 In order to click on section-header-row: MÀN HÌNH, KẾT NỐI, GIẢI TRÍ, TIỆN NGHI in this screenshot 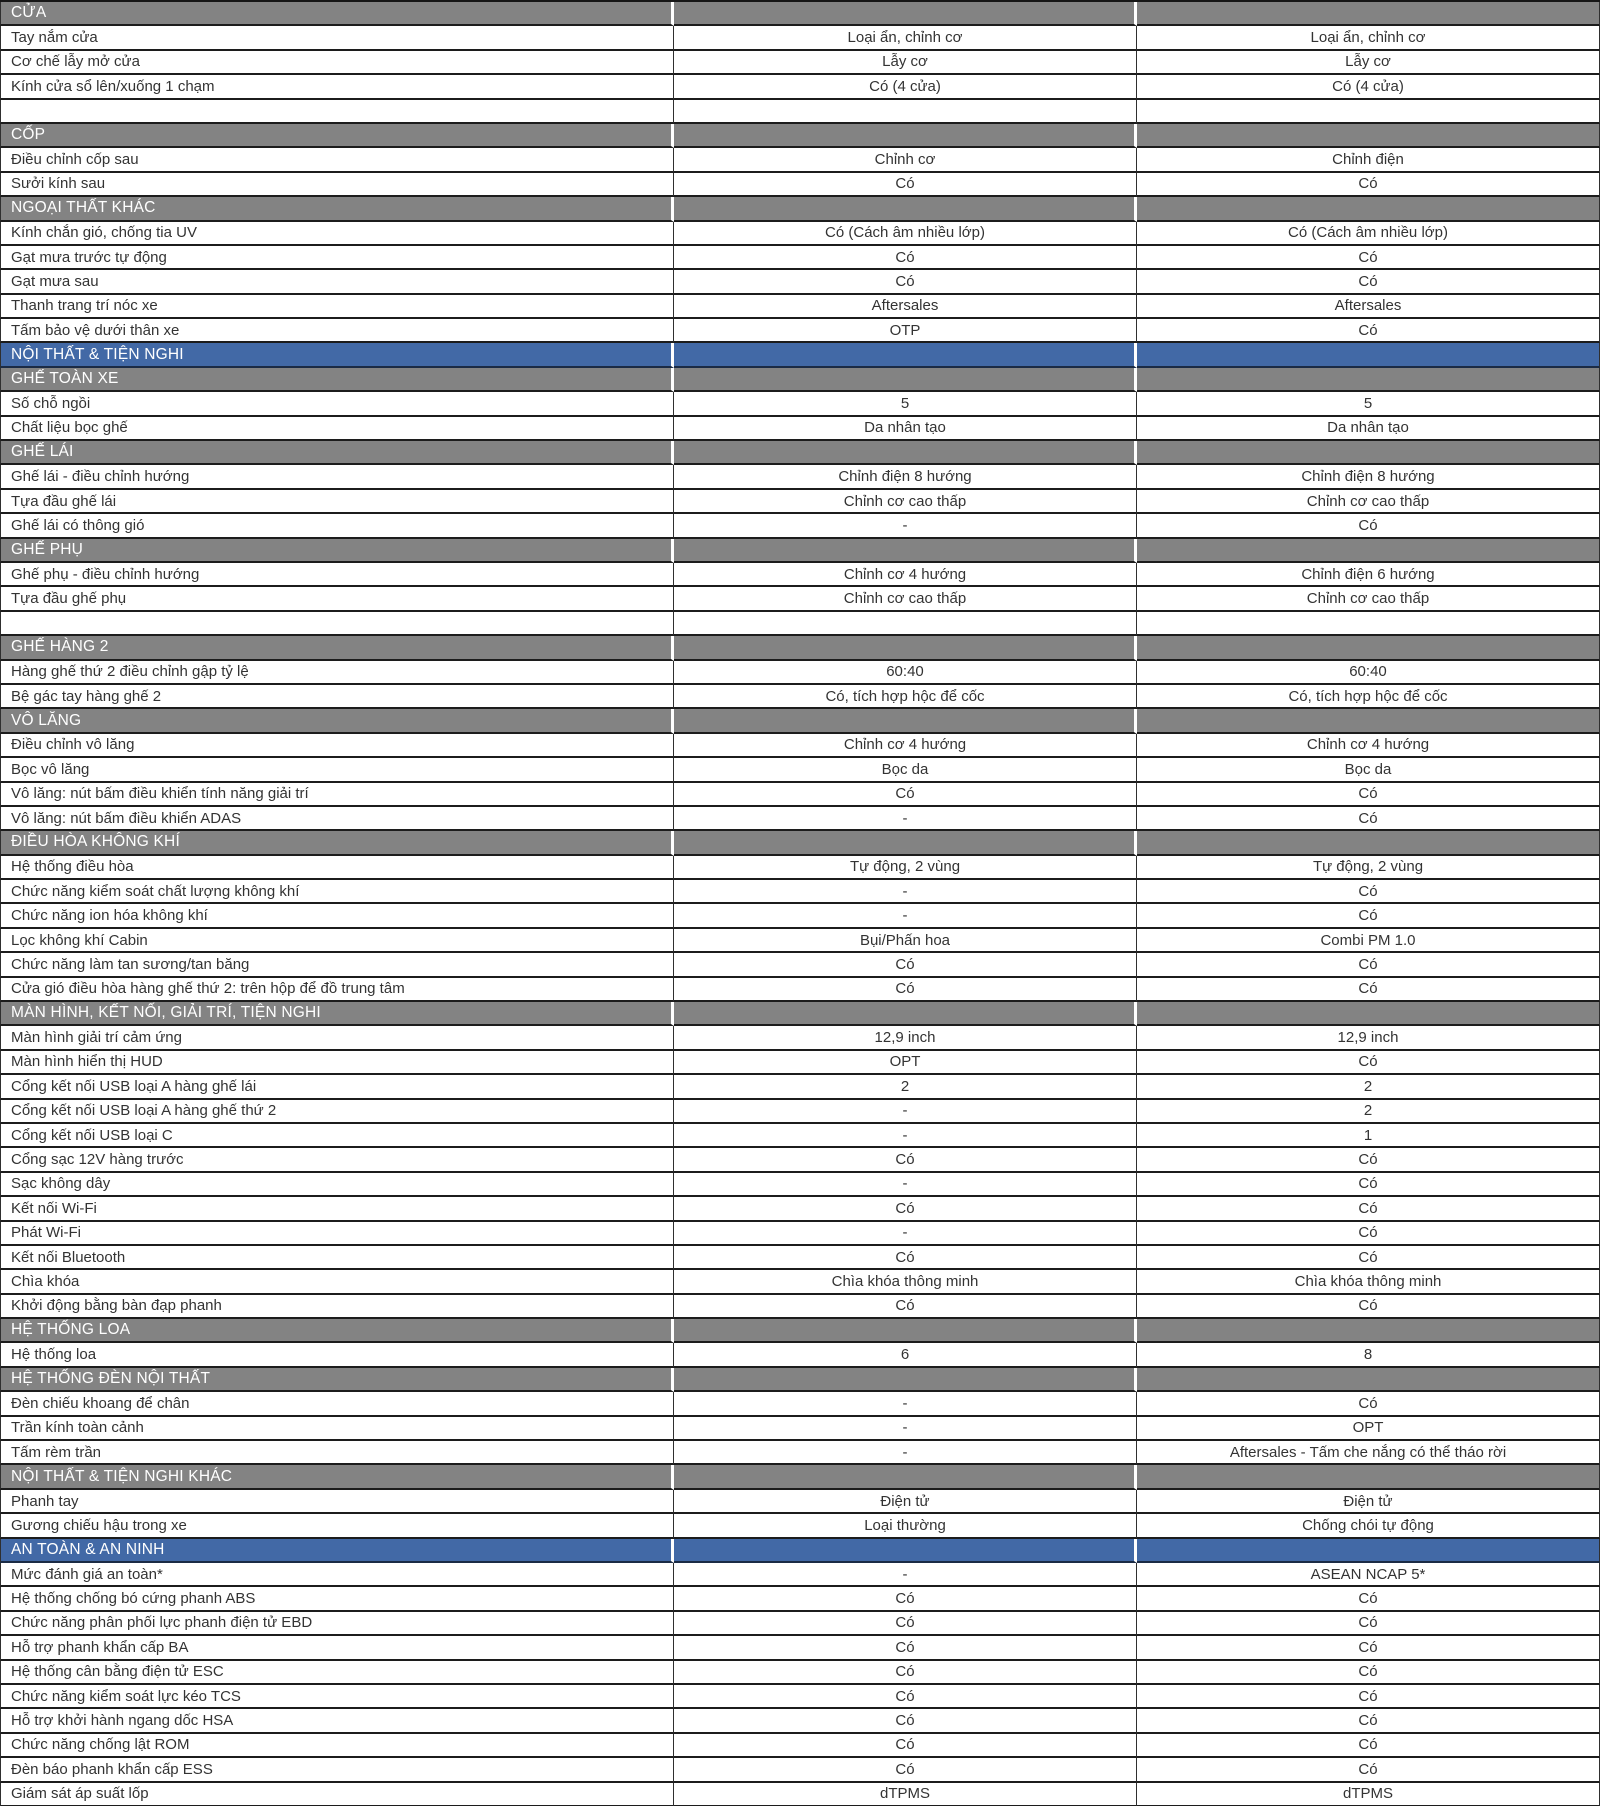, I will do `click(800, 1014)`.